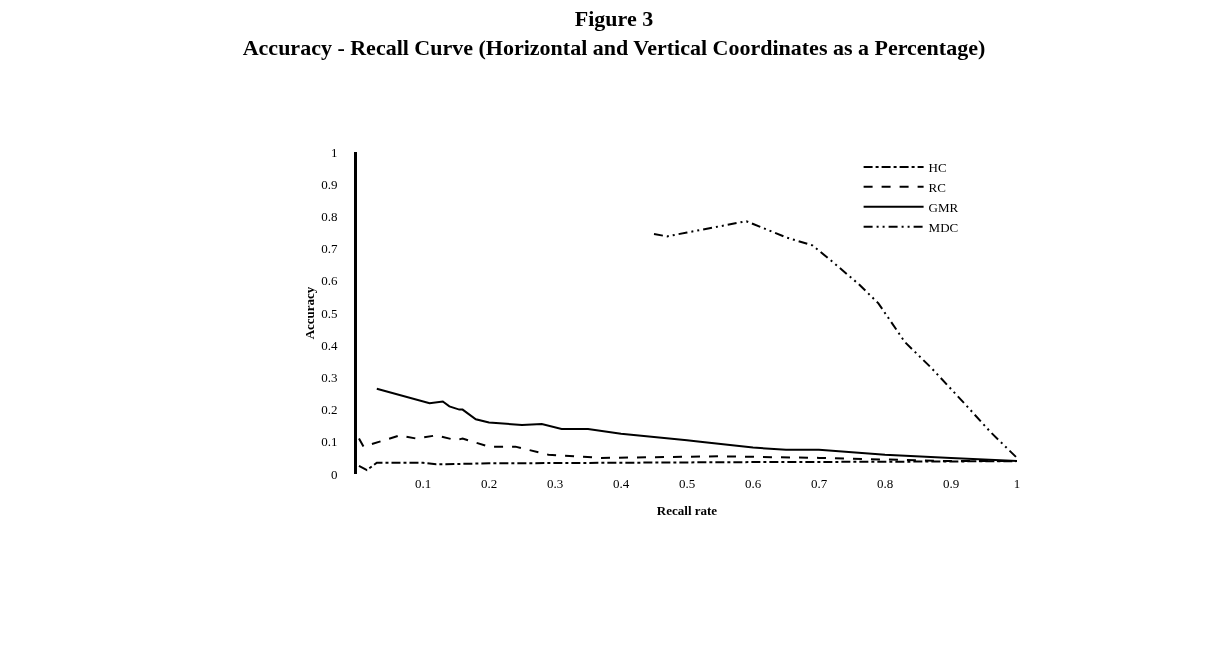 This screenshot has height=654, width=1228. Describe the element at coordinates (555, 483) in the screenshot. I see `x-tick-label: 0.3` at that location.